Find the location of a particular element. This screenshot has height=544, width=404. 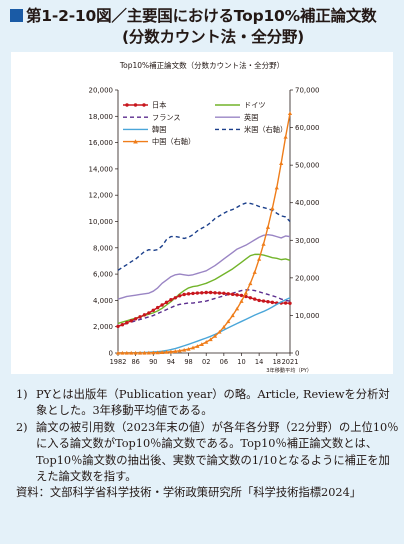

x-axis-label: 3年移動平均（PY） is located at coordinates (289, 370).